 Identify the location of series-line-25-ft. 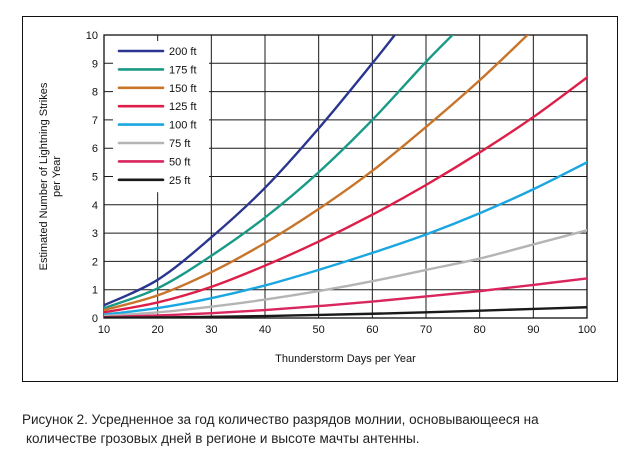
(345, 312).